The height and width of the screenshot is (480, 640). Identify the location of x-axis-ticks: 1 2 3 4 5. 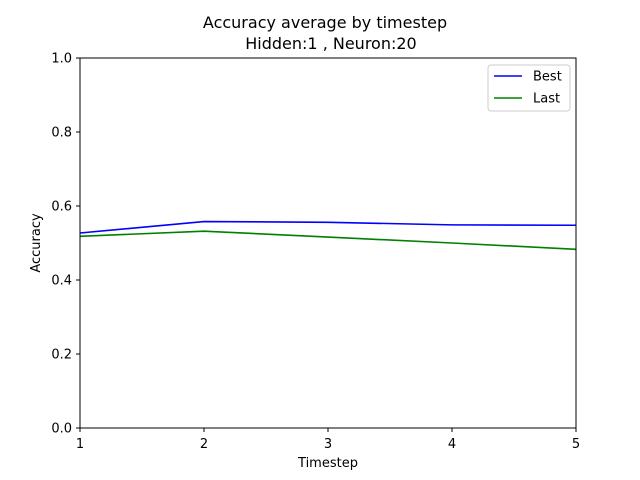
(328, 440).